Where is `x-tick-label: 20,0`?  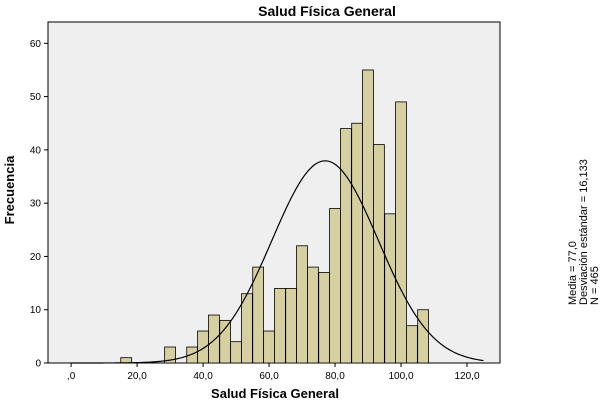 x-tick-label: 20,0 is located at coordinates (137, 376).